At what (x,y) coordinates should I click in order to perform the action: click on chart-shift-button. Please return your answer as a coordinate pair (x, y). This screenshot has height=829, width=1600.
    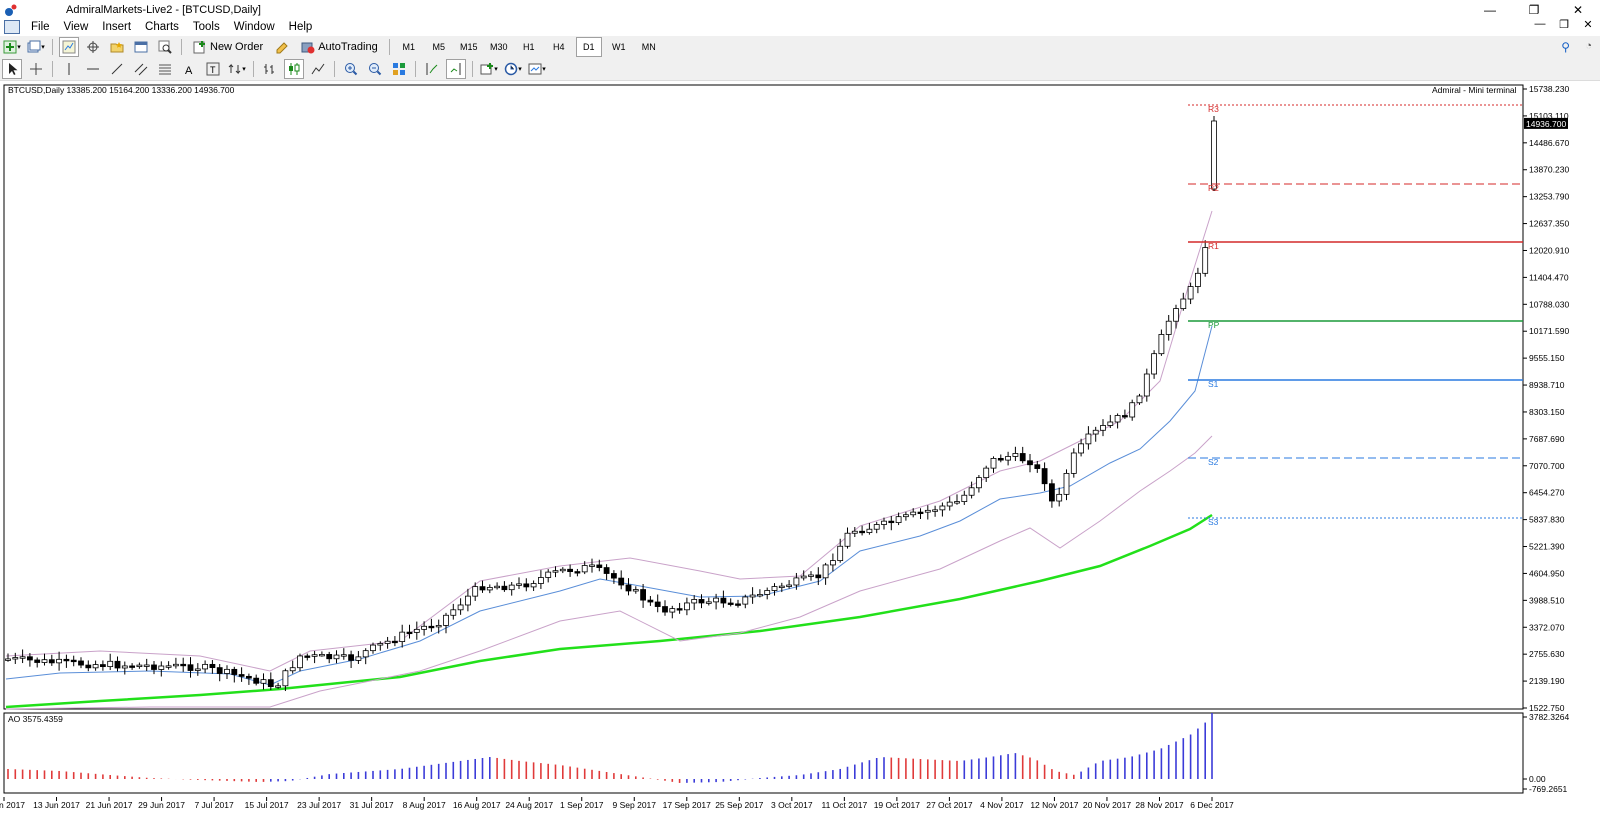
    Looking at the image, I should click on (432, 69).